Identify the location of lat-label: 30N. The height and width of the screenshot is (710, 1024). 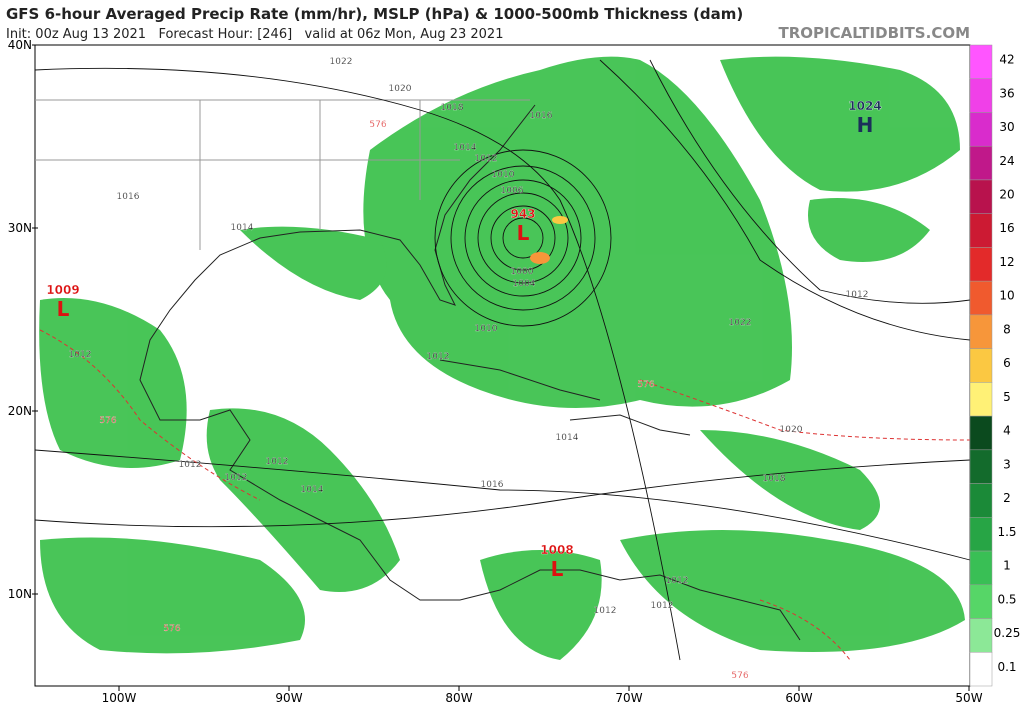
(20, 228).